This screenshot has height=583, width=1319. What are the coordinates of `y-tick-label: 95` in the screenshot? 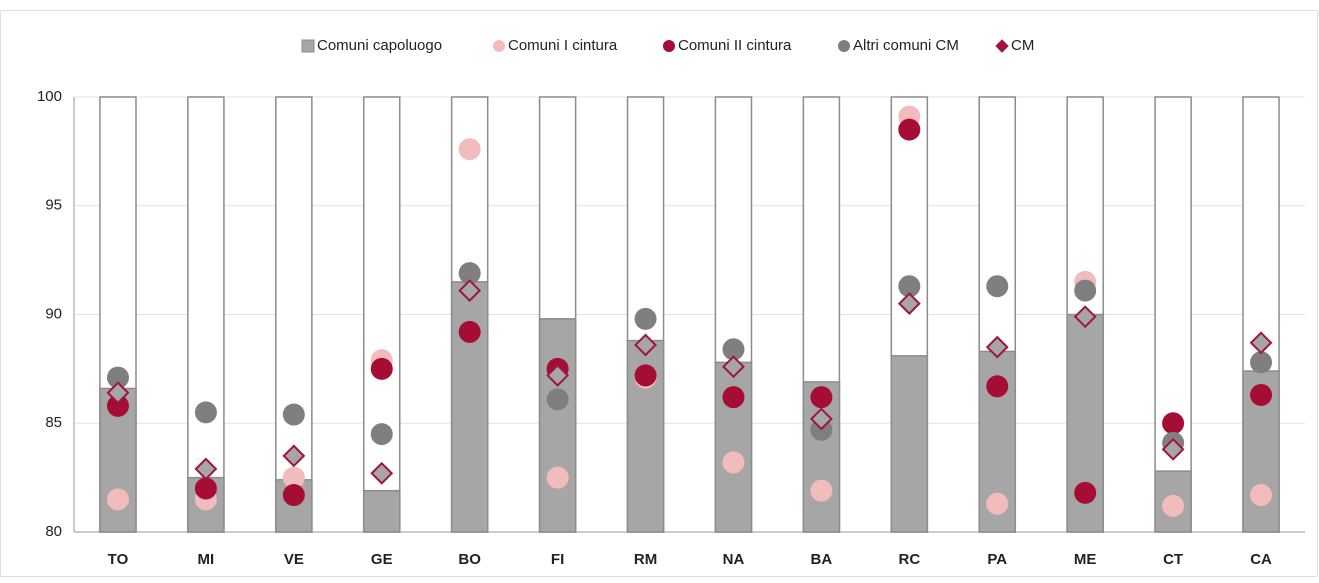 It's located at (53, 205).